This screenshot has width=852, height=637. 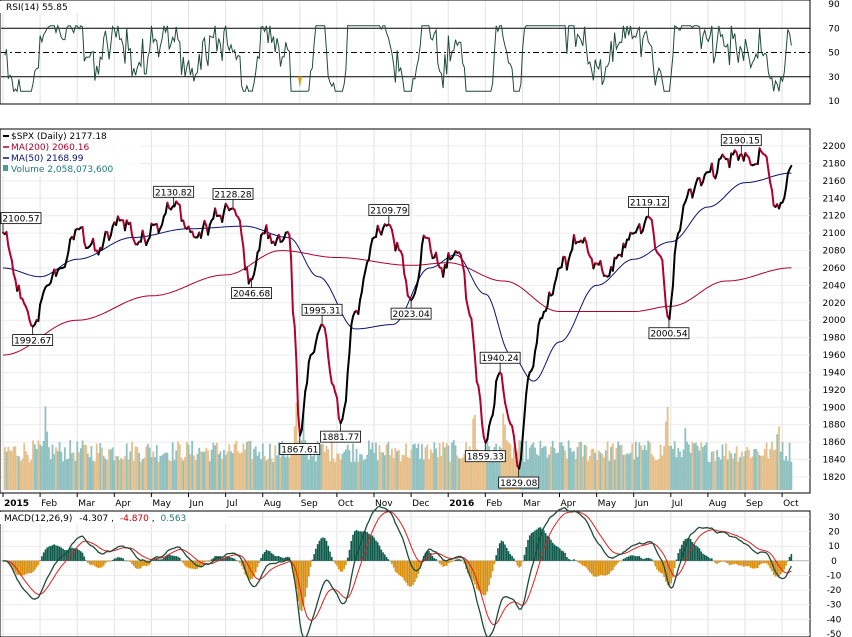 What do you see at coordinates (134, 519) in the screenshot?
I see `macd-value-signal: -4.870` at bounding box center [134, 519].